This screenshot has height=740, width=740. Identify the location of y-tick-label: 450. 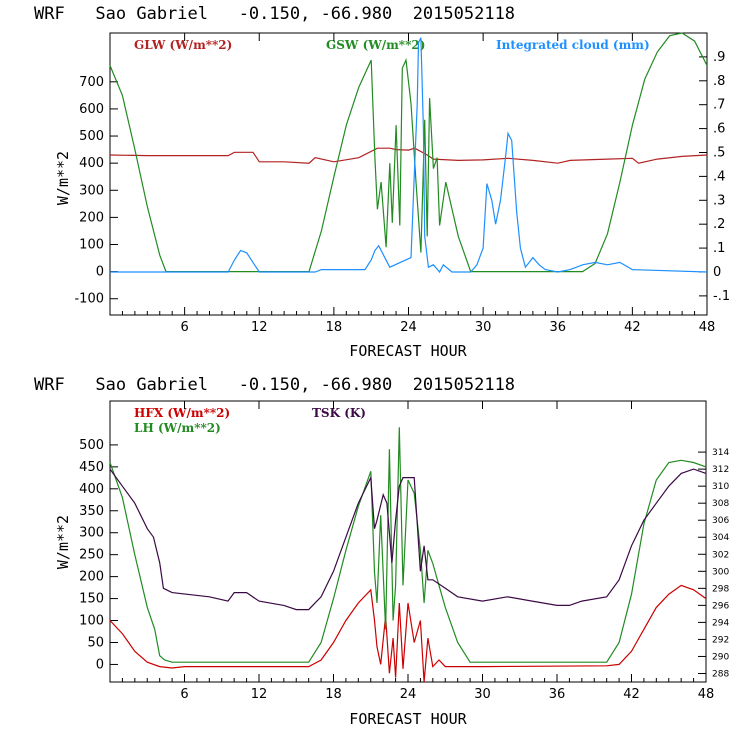
(91, 467).